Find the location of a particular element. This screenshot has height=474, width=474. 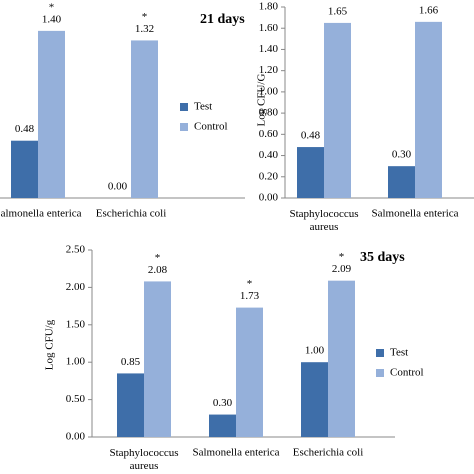

chart-title: 21 days is located at coordinates (222, 19).